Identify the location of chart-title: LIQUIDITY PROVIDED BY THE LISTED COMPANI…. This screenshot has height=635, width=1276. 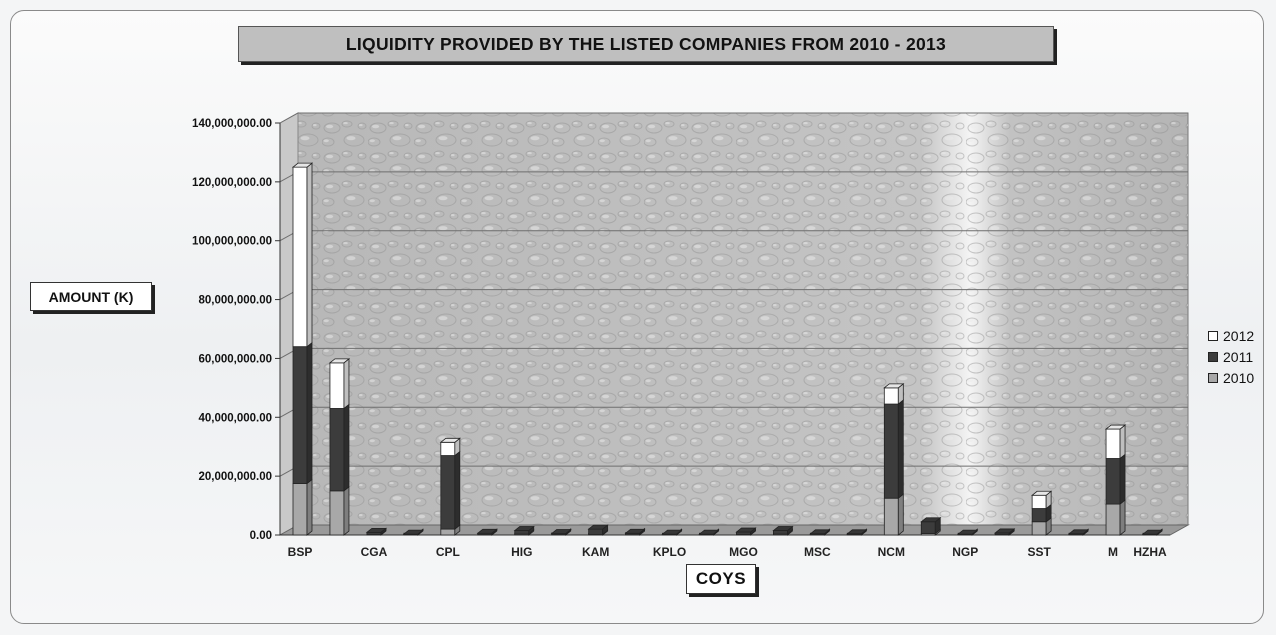
(646, 44).